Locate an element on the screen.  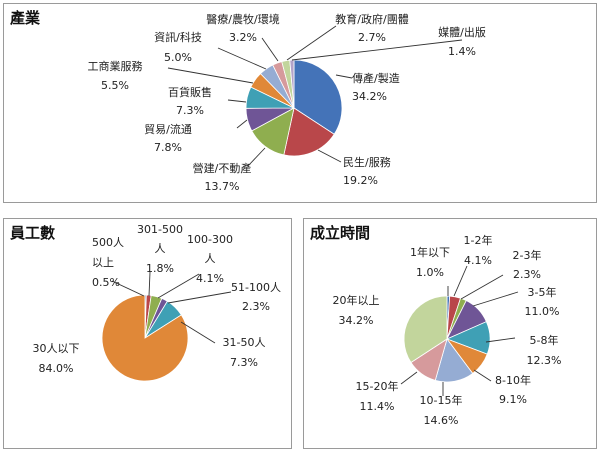
slice-category-label-0-3: 貿易/流通 is located at coordinates (168, 129).